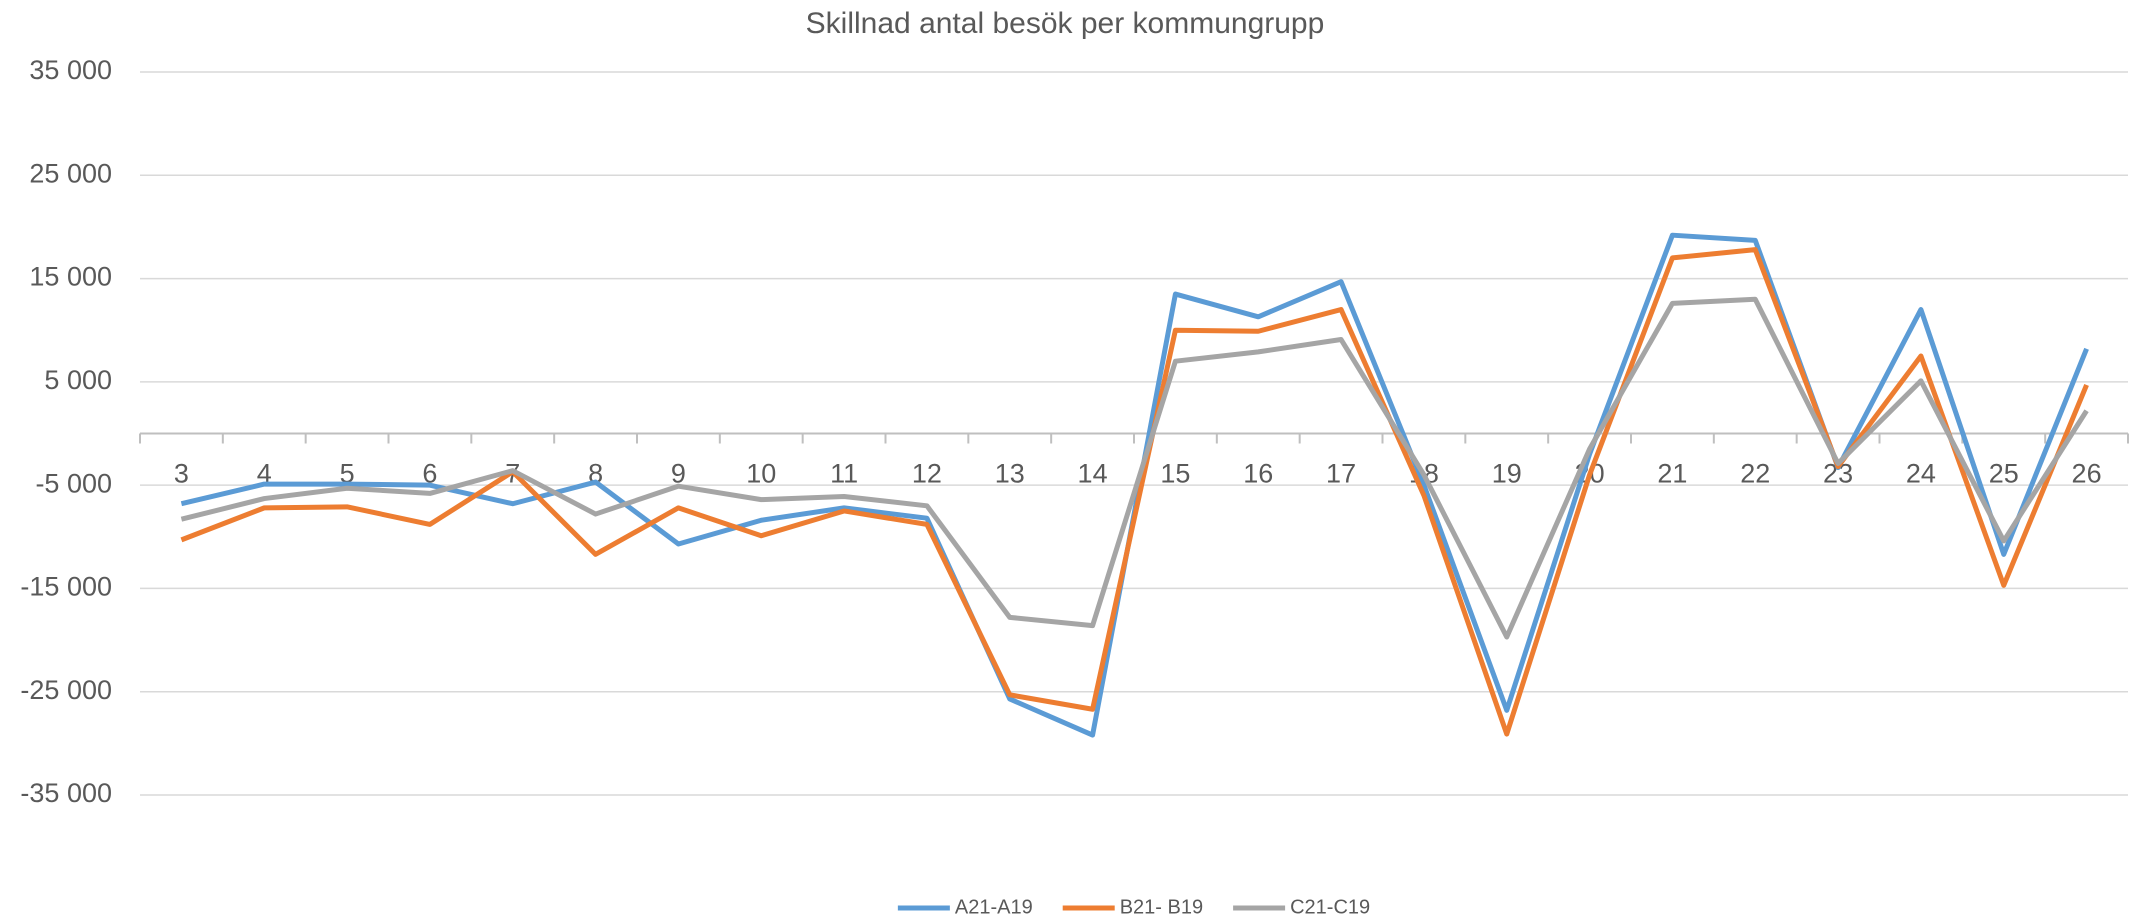  Describe the element at coordinates (2004, 474) in the screenshot. I see `x-tick-label: 25` at that location.